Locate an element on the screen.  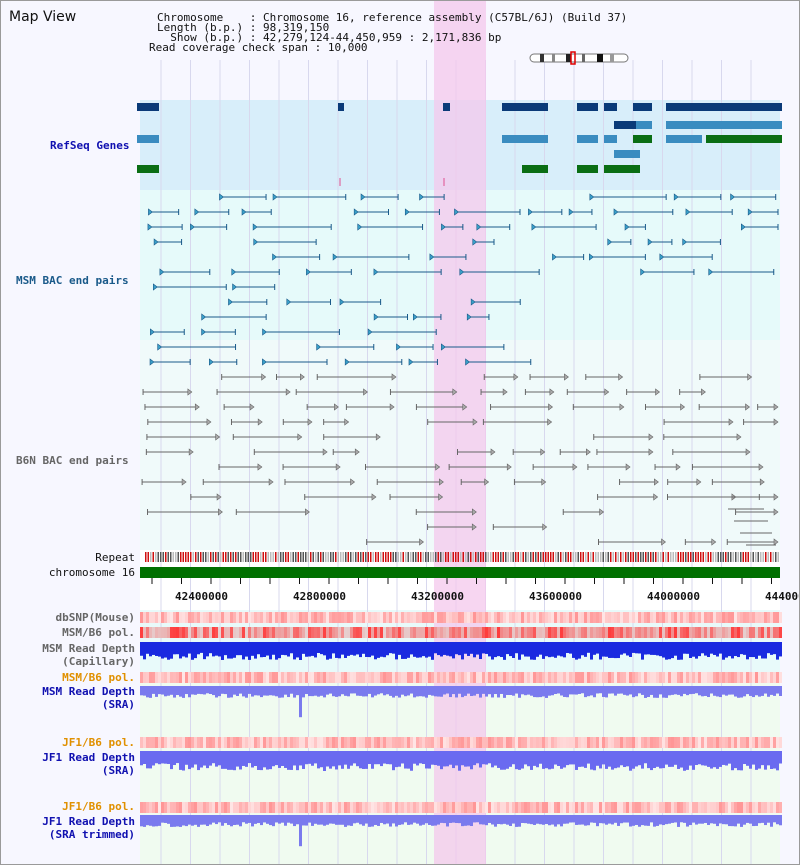
refseq-track-label: RefSeq Genes is located at coordinates (90, 145).